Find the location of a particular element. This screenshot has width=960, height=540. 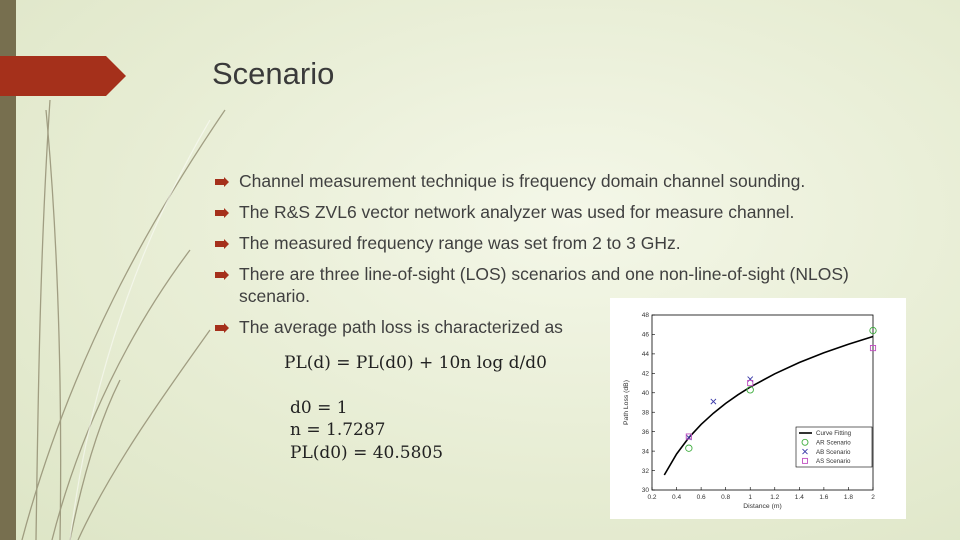

y-tick-label: 36 is located at coordinates (646, 432).